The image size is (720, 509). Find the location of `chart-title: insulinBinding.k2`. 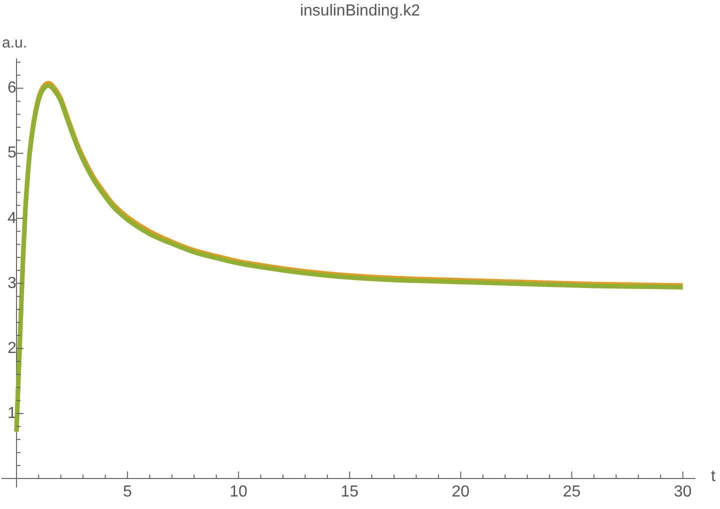

chart-title: insulinBinding.k2 is located at coordinates (360, 11).